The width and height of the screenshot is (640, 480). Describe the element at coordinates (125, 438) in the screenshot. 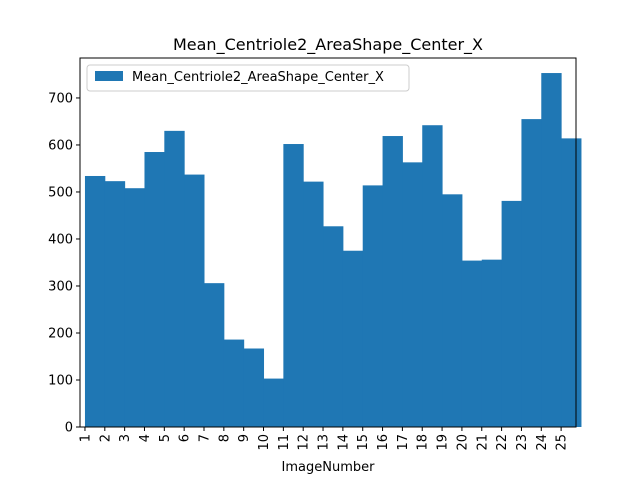

I see `x-tick-label: 3` at that location.